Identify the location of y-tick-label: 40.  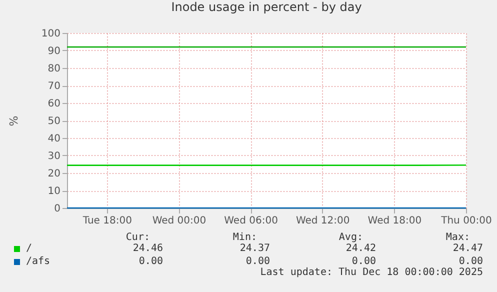
(54, 139).